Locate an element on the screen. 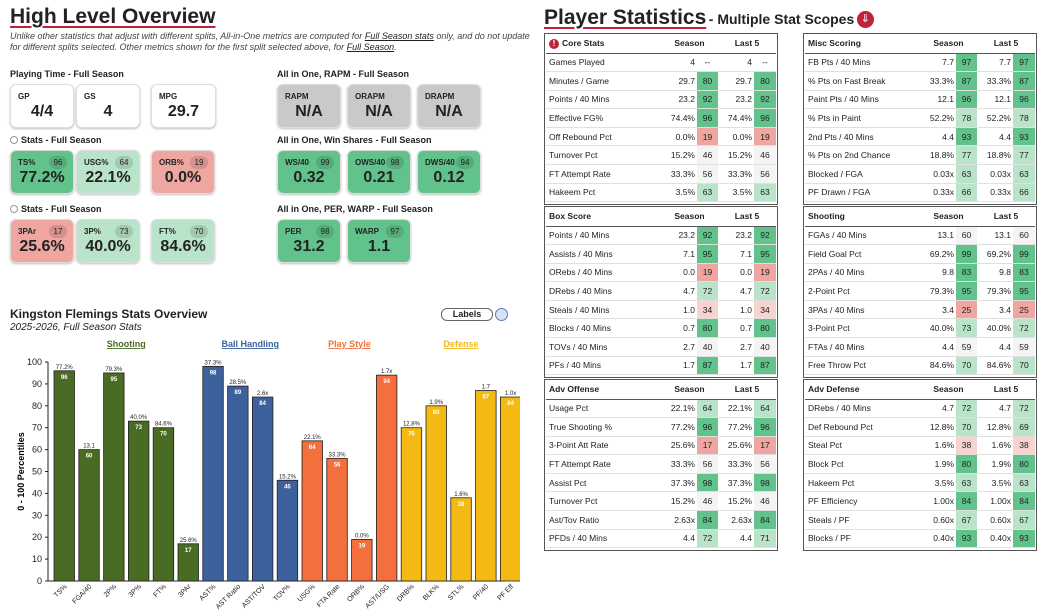 Image resolution: width=1052 pixels, height=616 pixels. last5-value: 3.5% is located at coordinates (736, 193).